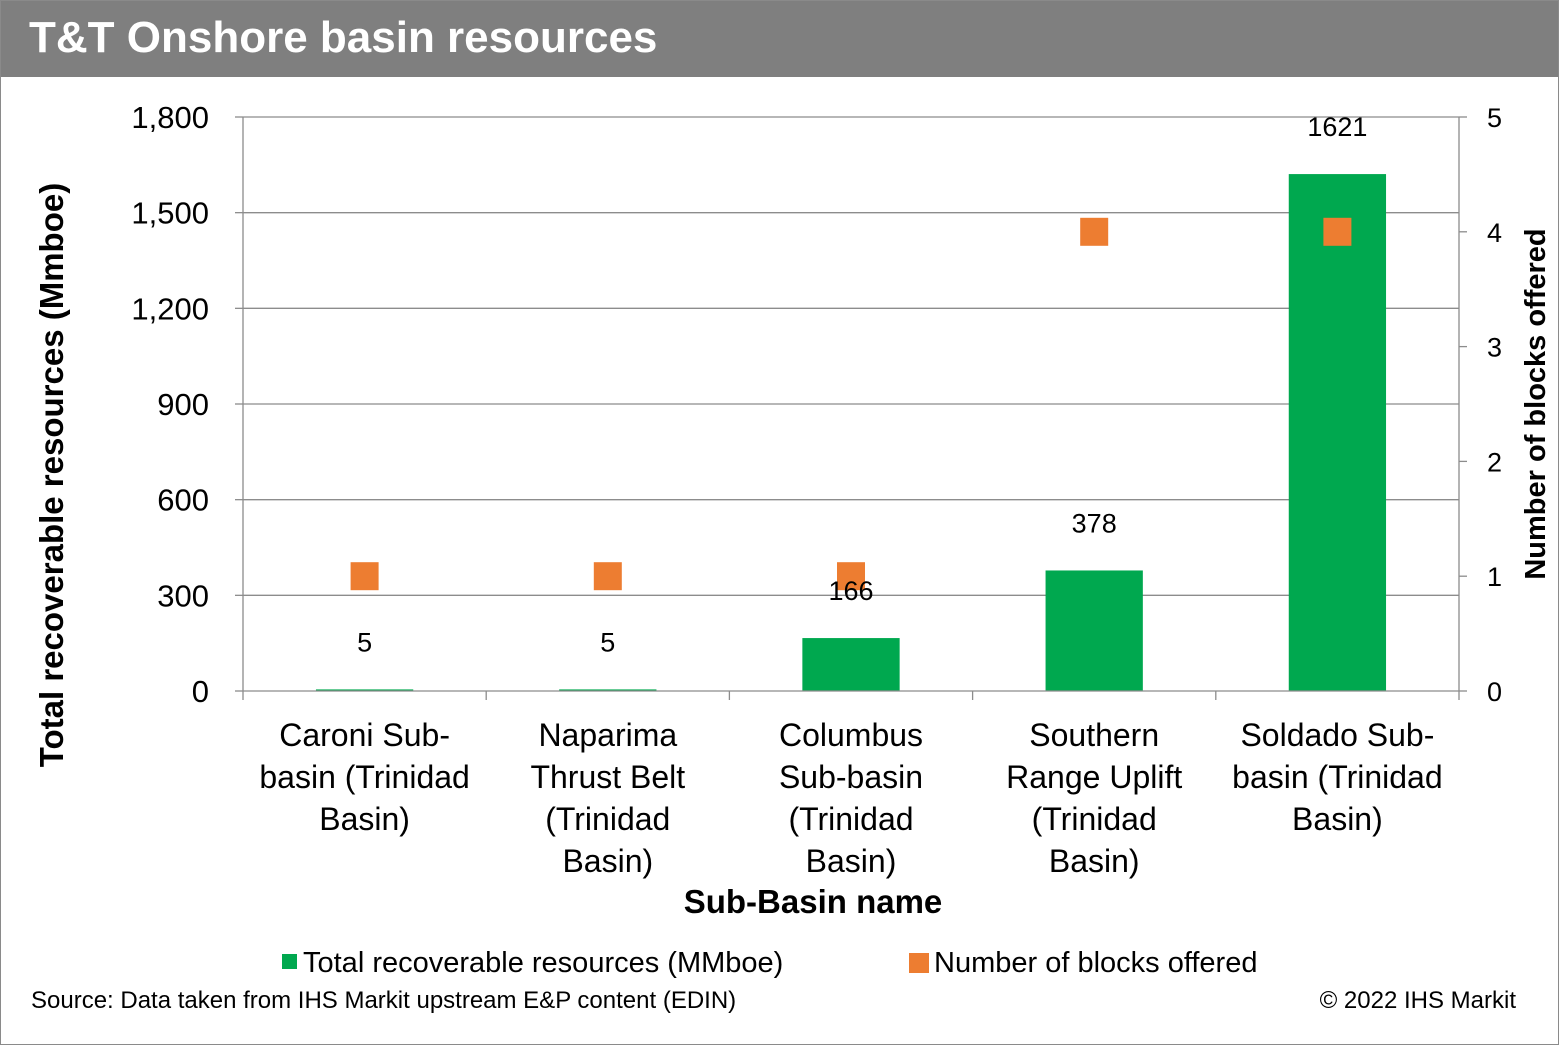 The image size is (1559, 1045). I want to click on y-tick-label: 900, so click(183, 404).